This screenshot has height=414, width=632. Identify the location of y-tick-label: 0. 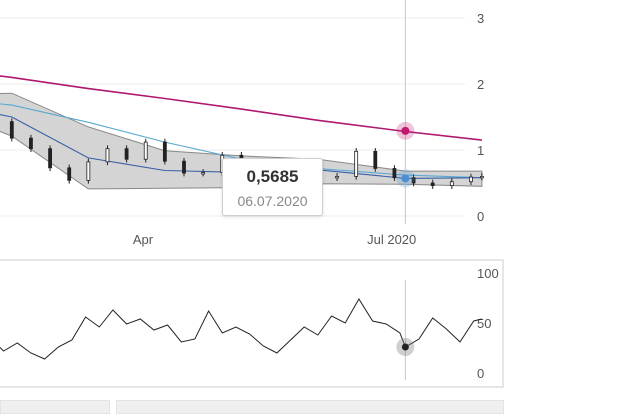
(480, 216).